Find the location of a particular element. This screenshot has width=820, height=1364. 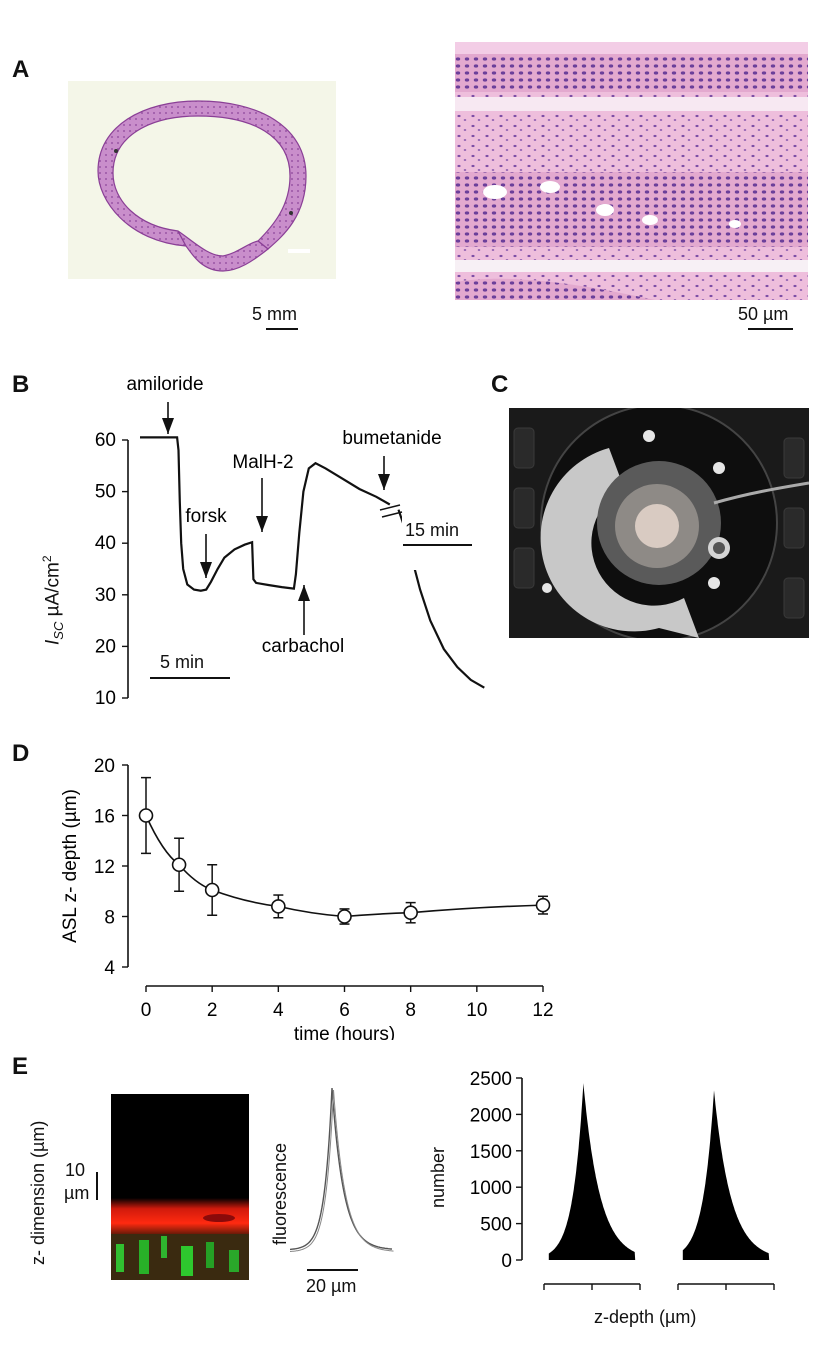

isc-y-tick-label: 60 is located at coordinates (105, 440).